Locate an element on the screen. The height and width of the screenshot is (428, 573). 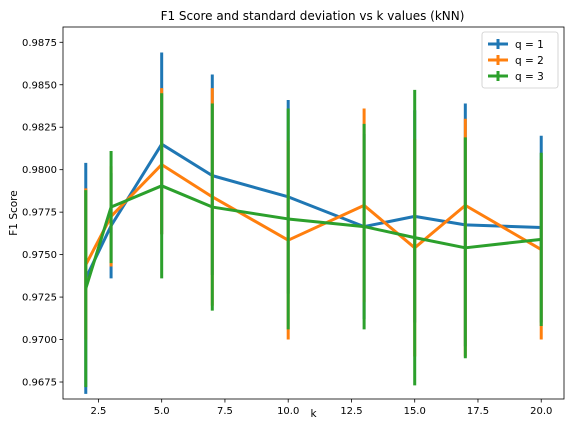
legend-item: q = 1 is located at coordinates (516, 45).